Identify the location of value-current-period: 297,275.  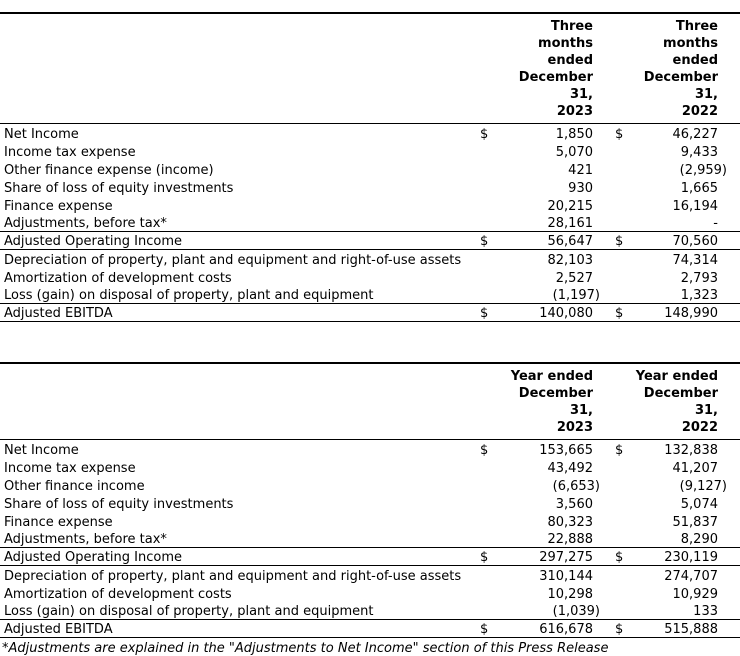
(549, 556).